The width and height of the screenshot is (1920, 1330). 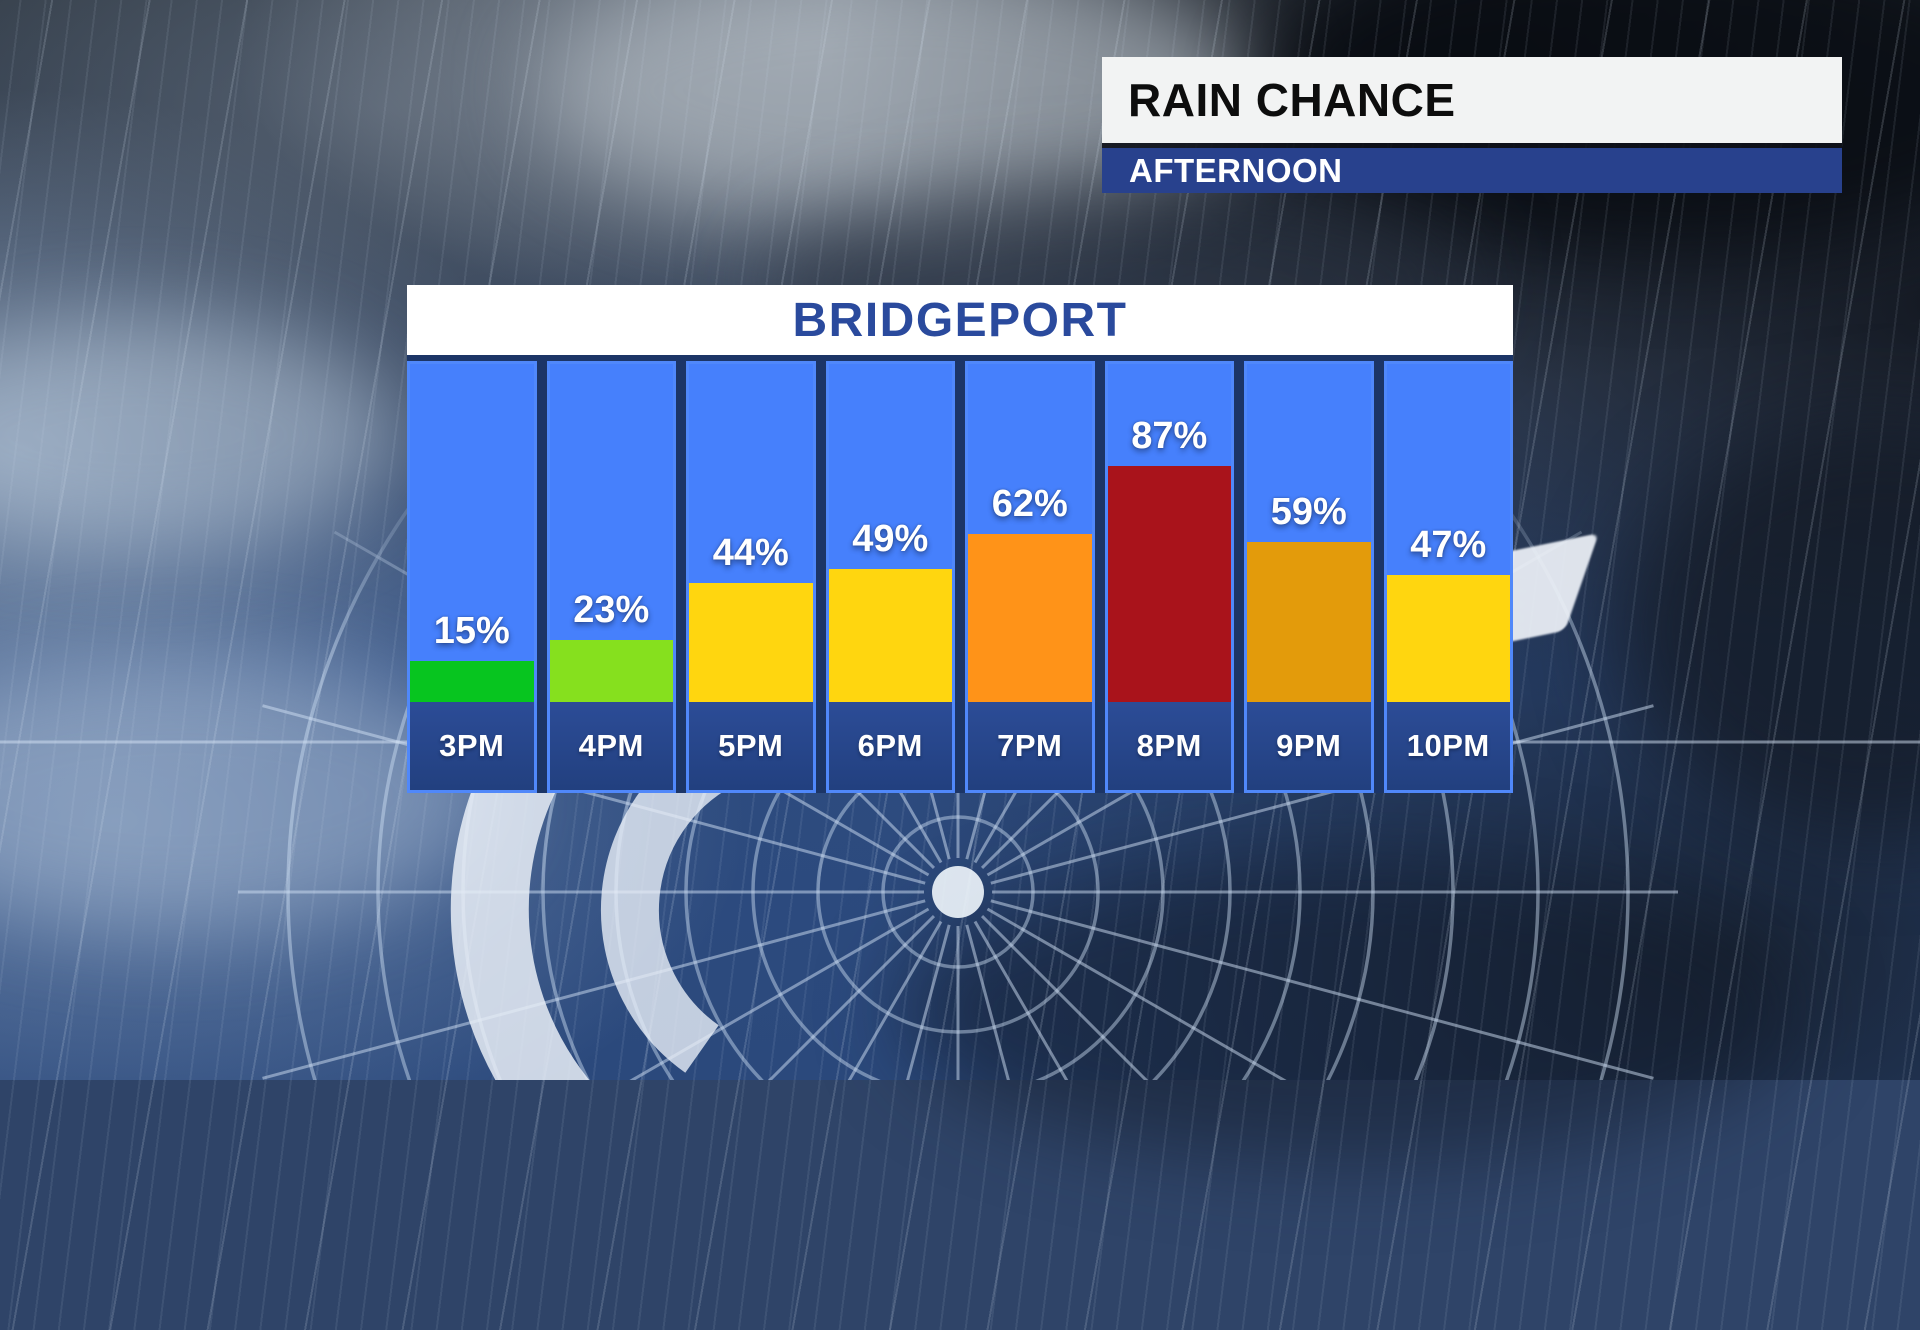 I want to click on hour-label: 6PM, so click(x=890, y=745).